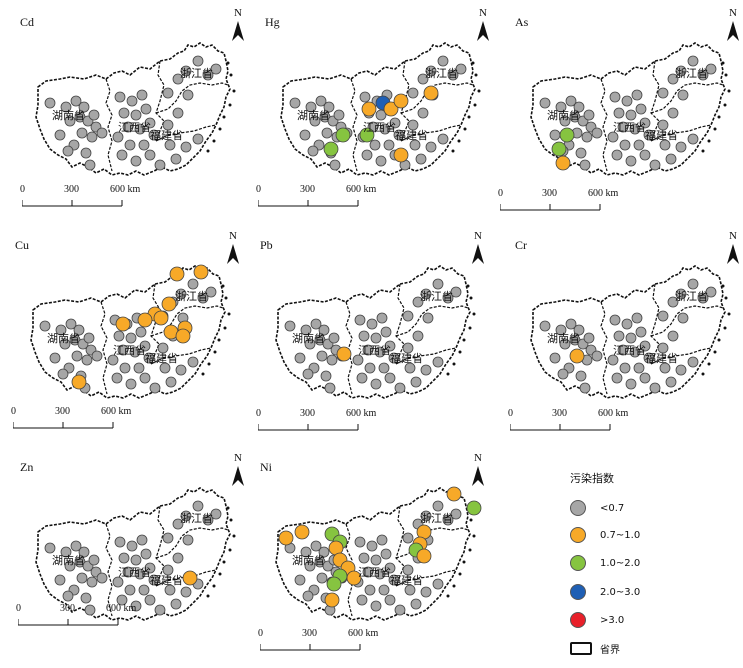  Describe the element at coordinates (521, 245) in the screenshot. I see `element-label: Cr` at that location.